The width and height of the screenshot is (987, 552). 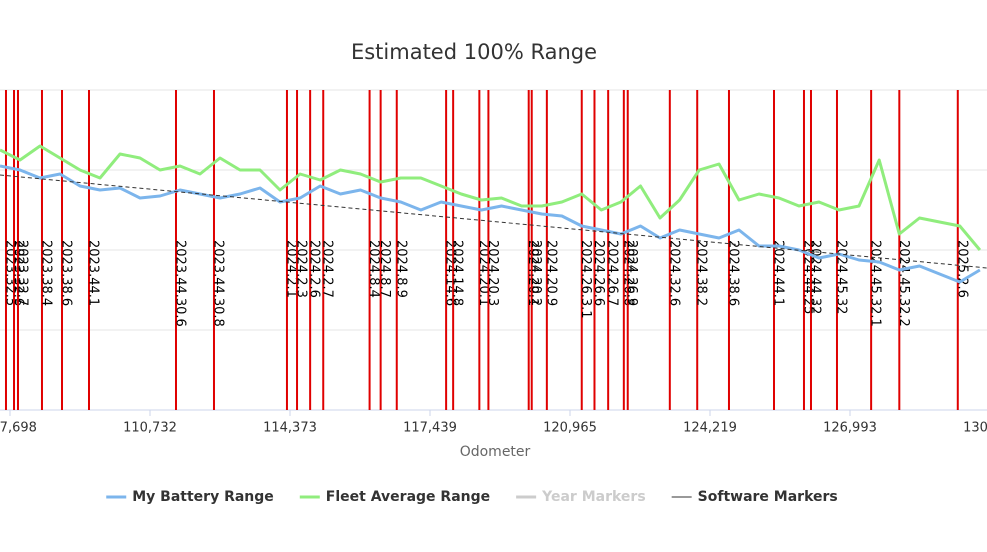 What do you see at coordinates (593, 497) in the screenshot?
I see `legend-label: Year Markers` at bounding box center [593, 497].